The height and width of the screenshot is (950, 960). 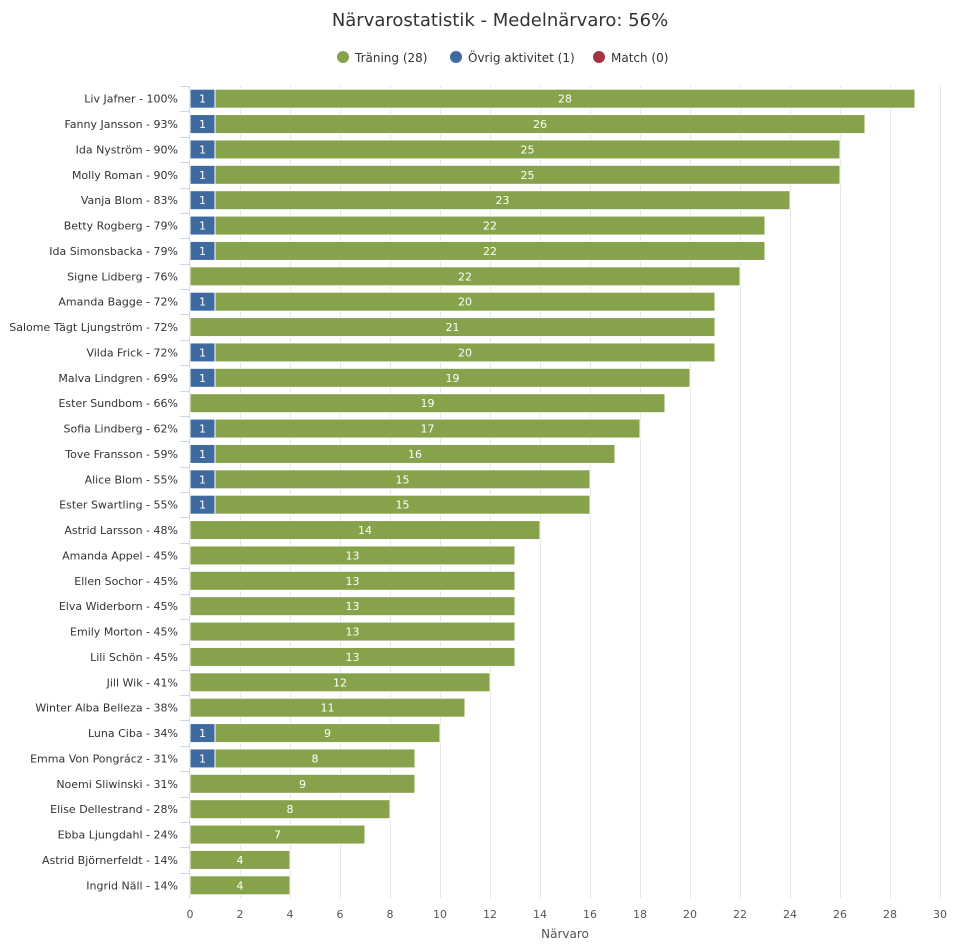 What do you see at coordinates (790, 914) in the screenshot?
I see `x-tick-label: 24` at bounding box center [790, 914].